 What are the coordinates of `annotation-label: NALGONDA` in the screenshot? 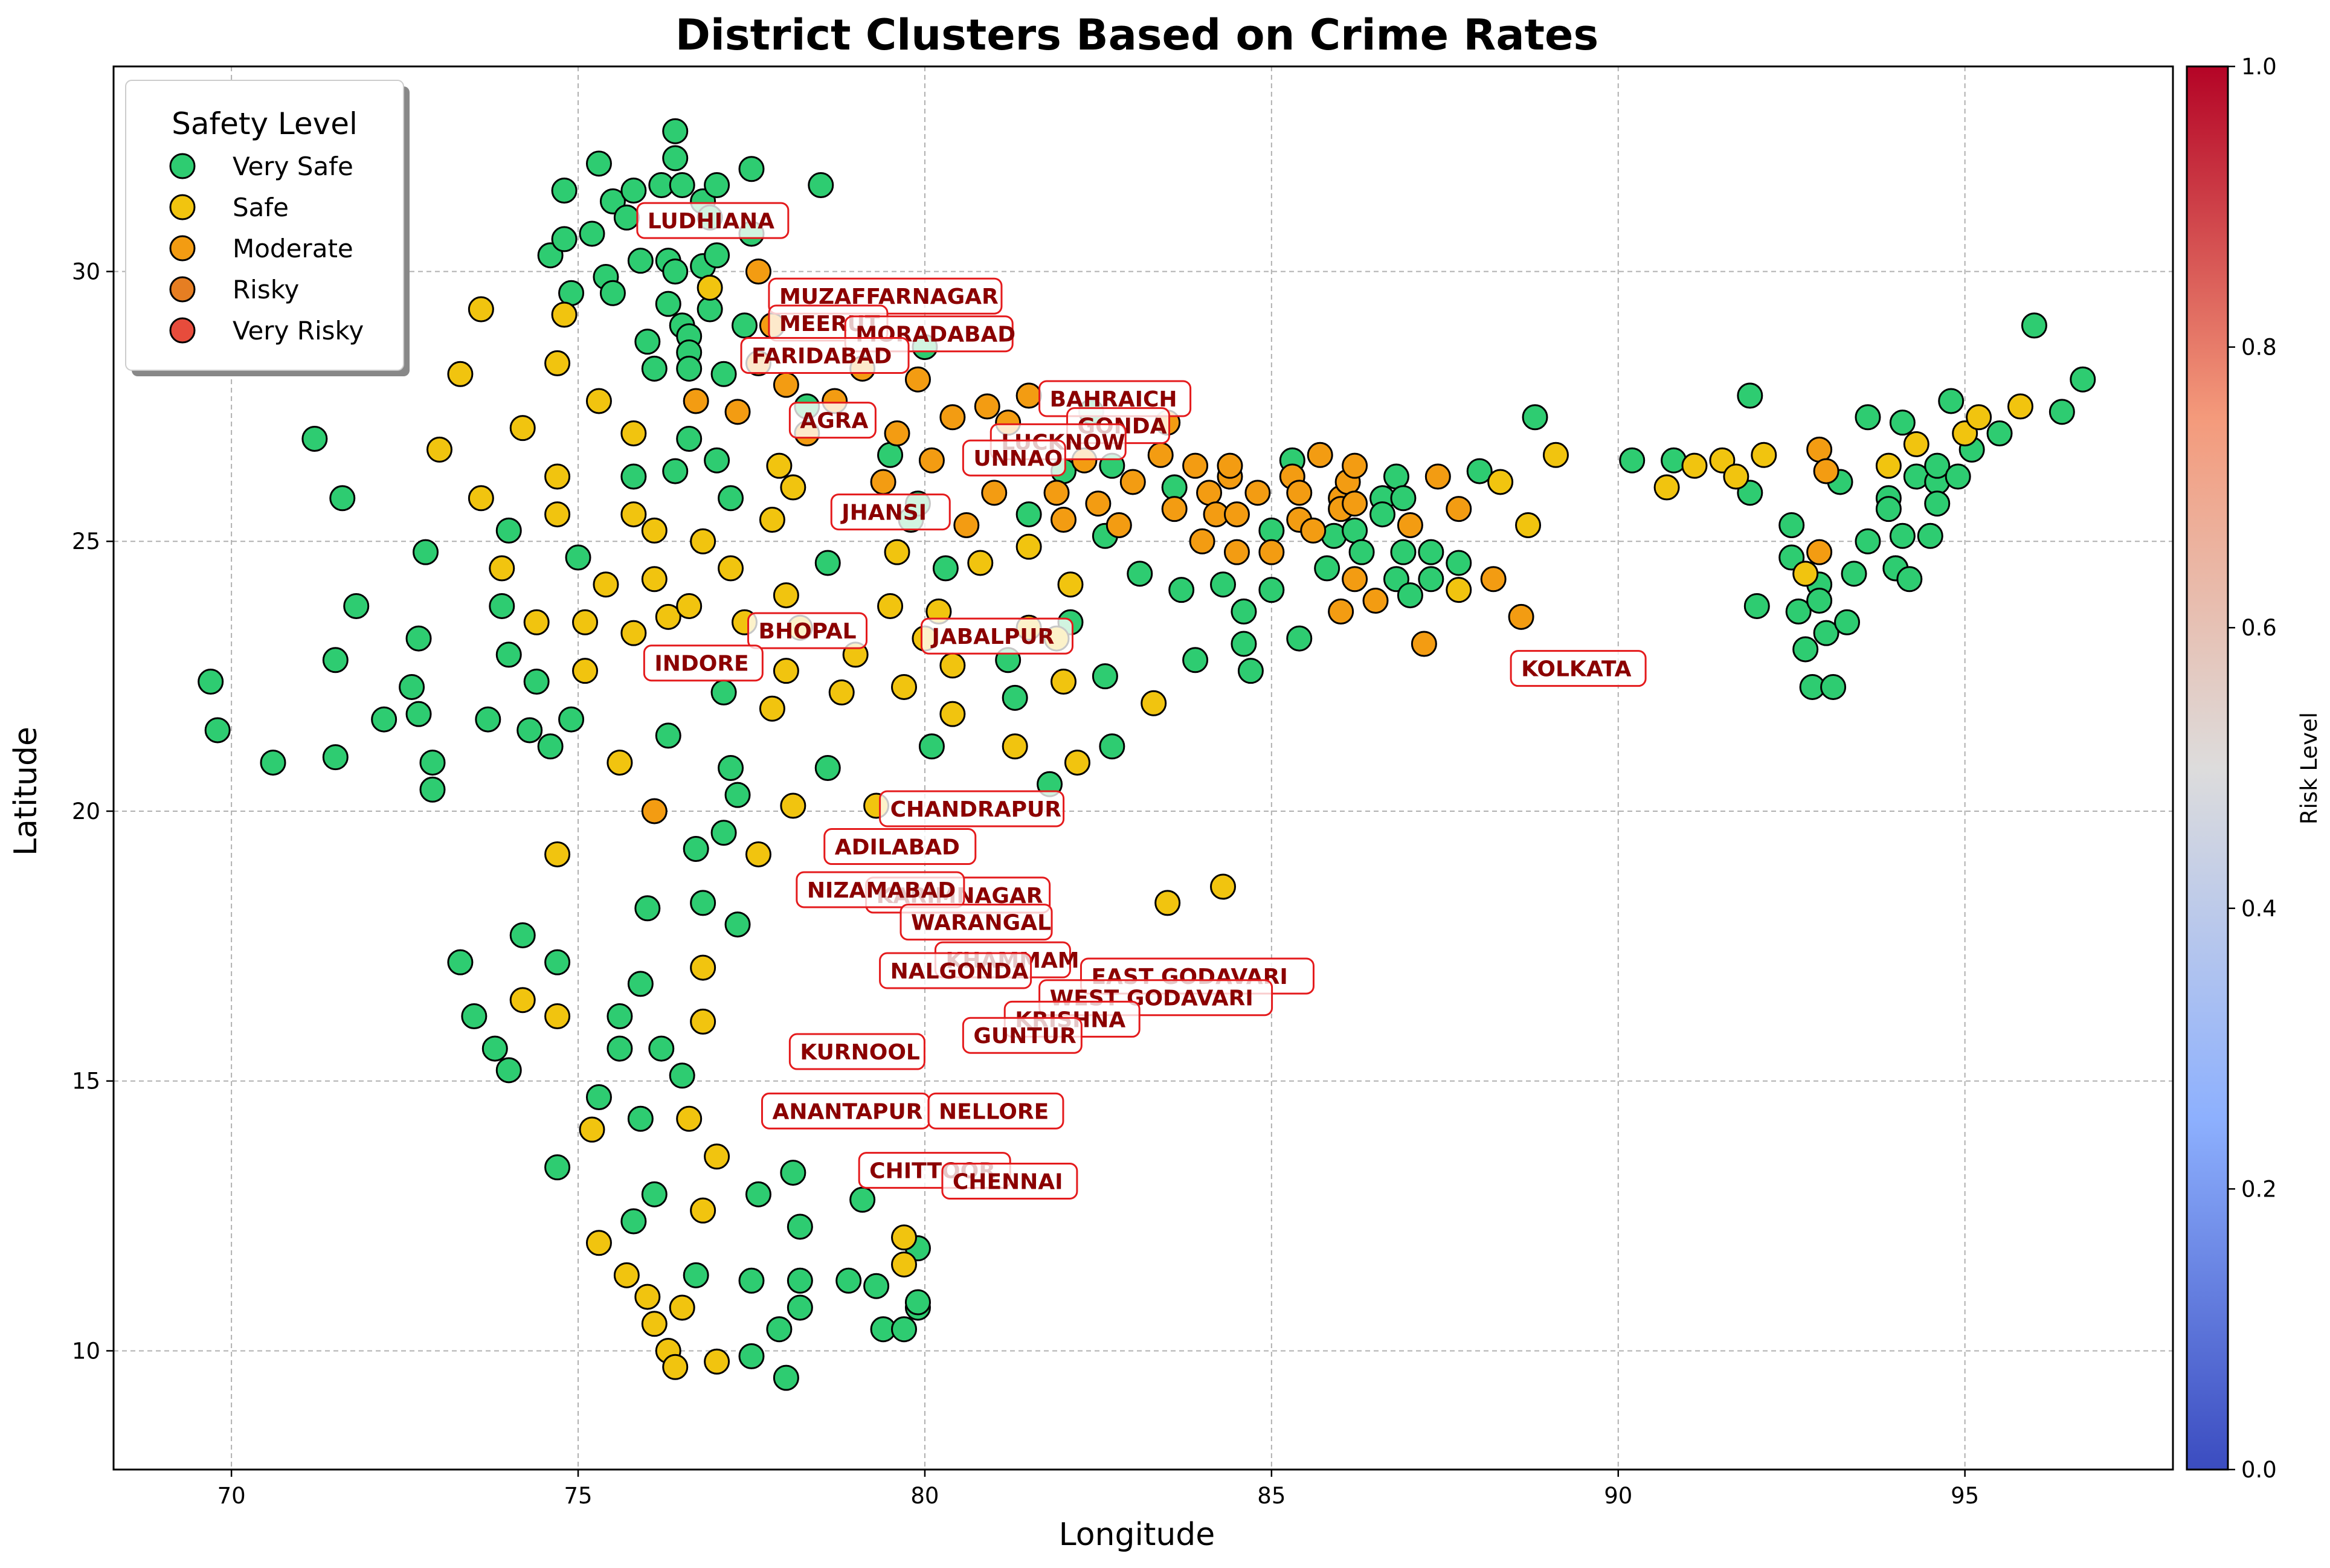 It's located at (960, 971).